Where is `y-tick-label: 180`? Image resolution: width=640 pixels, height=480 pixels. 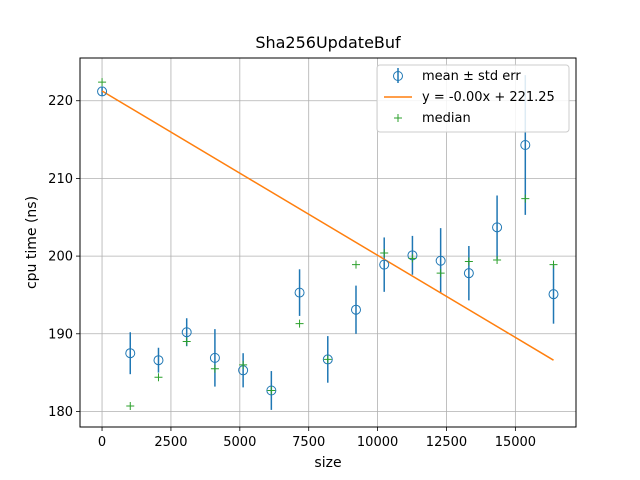 y-tick-label: 180 is located at coordinates (60, 412).